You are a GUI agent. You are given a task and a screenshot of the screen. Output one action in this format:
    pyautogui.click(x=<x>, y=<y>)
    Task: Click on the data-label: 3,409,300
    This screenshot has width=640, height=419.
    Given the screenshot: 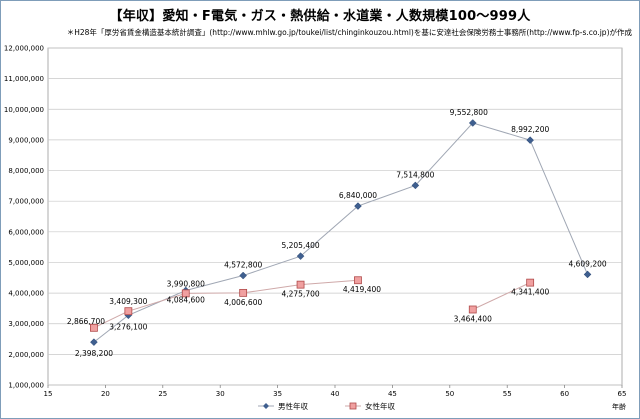 What is the action you would take?
    pyautogui.click(x=128, y=301)
    